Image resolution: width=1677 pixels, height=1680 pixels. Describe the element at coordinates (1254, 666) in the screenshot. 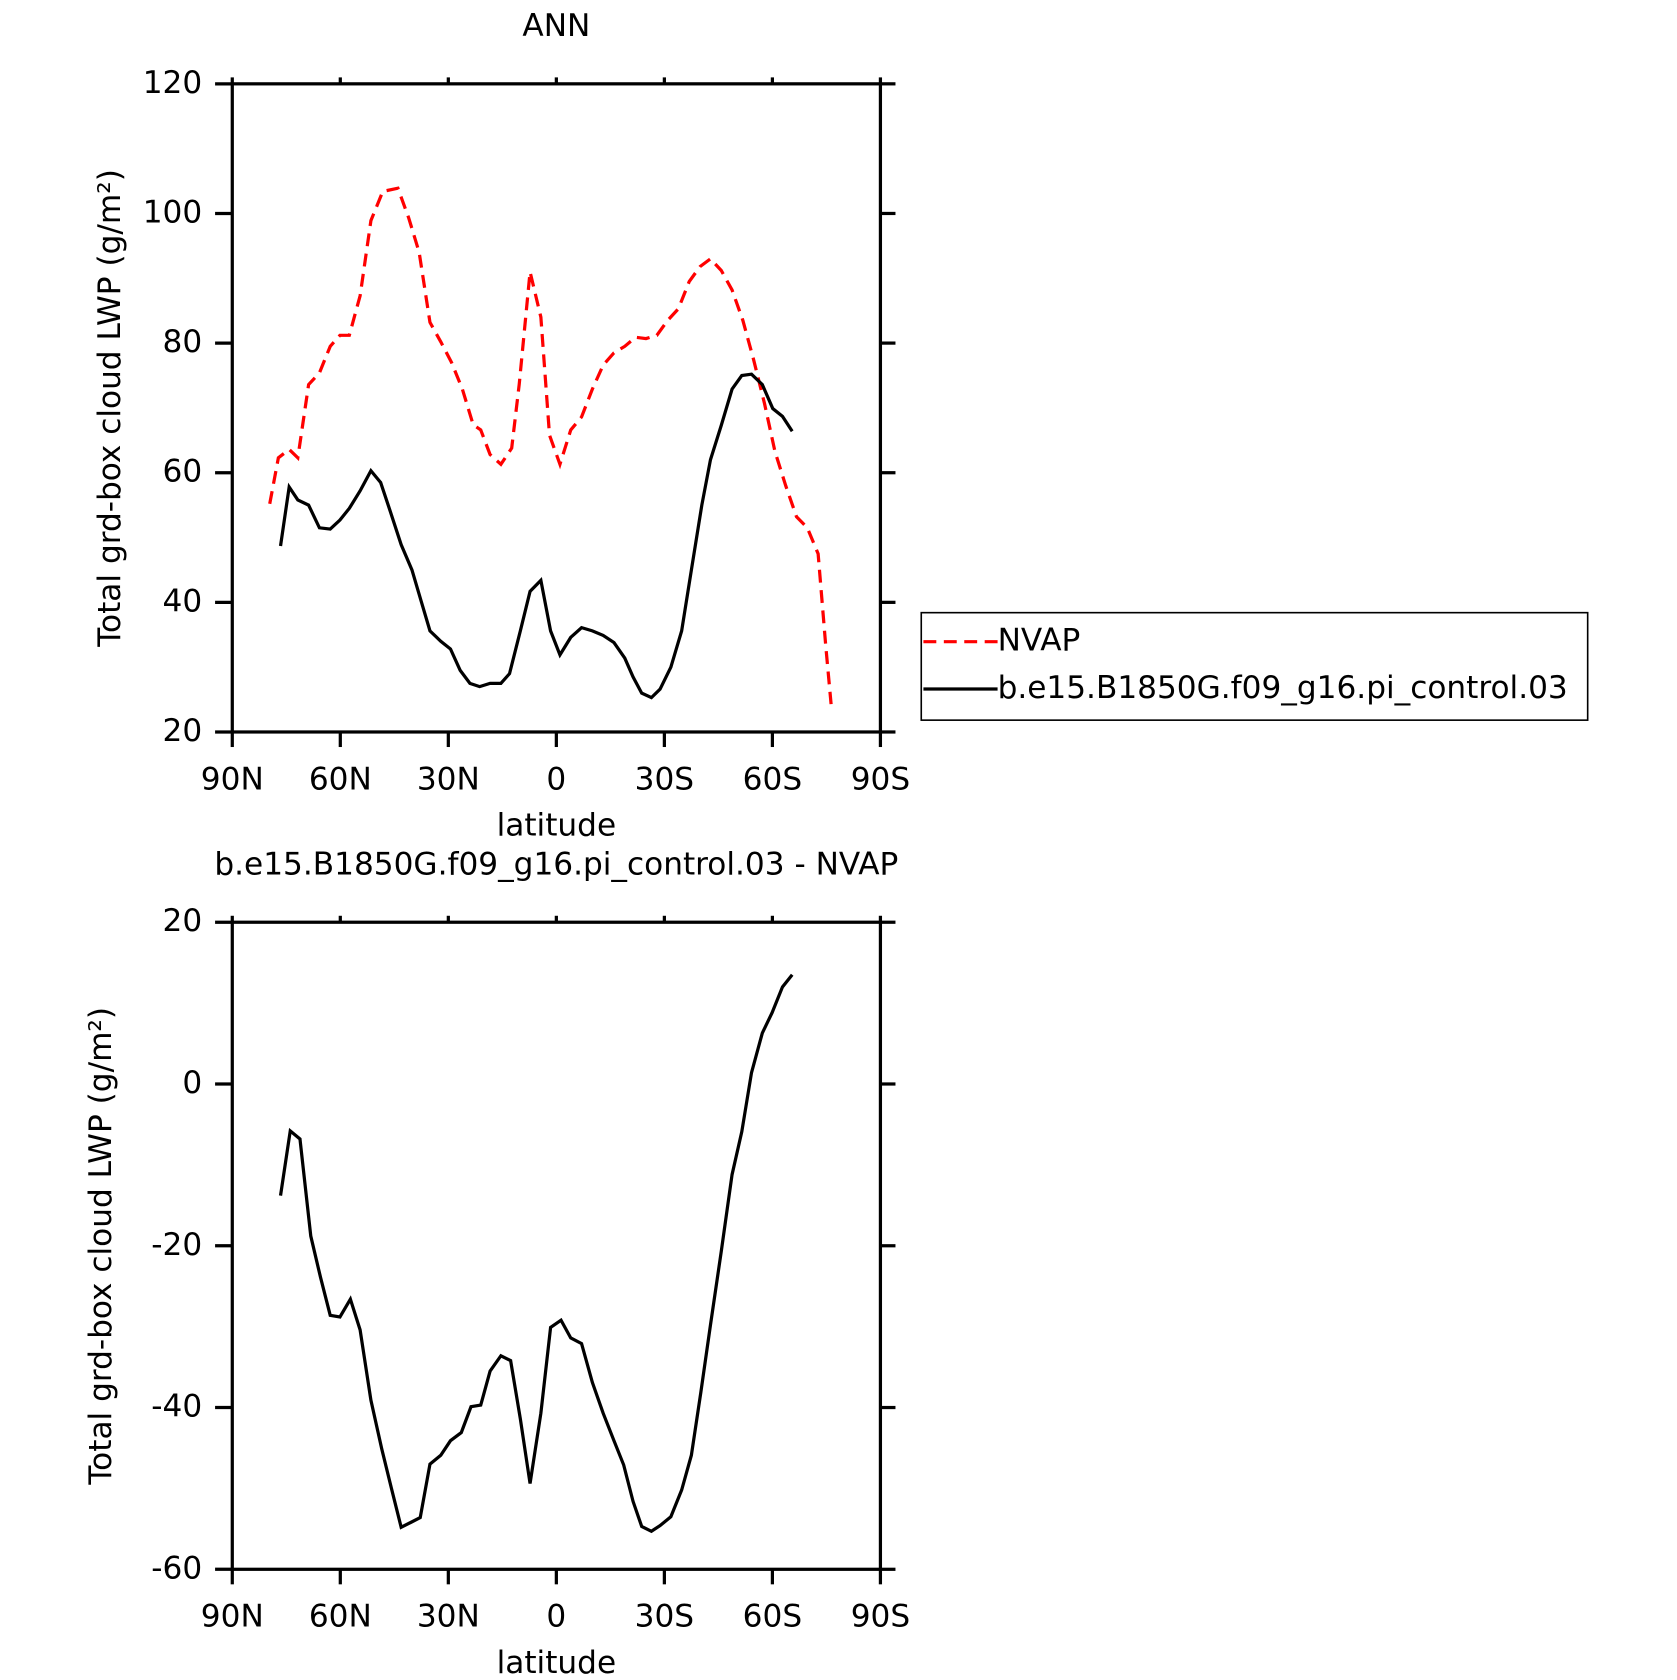

I see `legend-box` at that location.